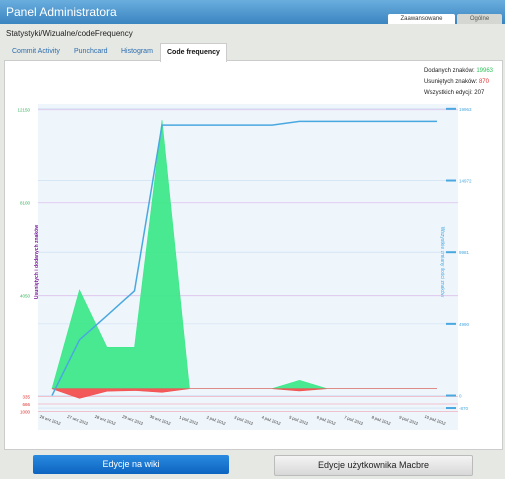 The width and height of the screenshot is (505, 479). What do you see at coordinates (448, 93) in the screenshot?
I see `stat-label: Wszystkich edycji:` at bounding box center [448, 93].